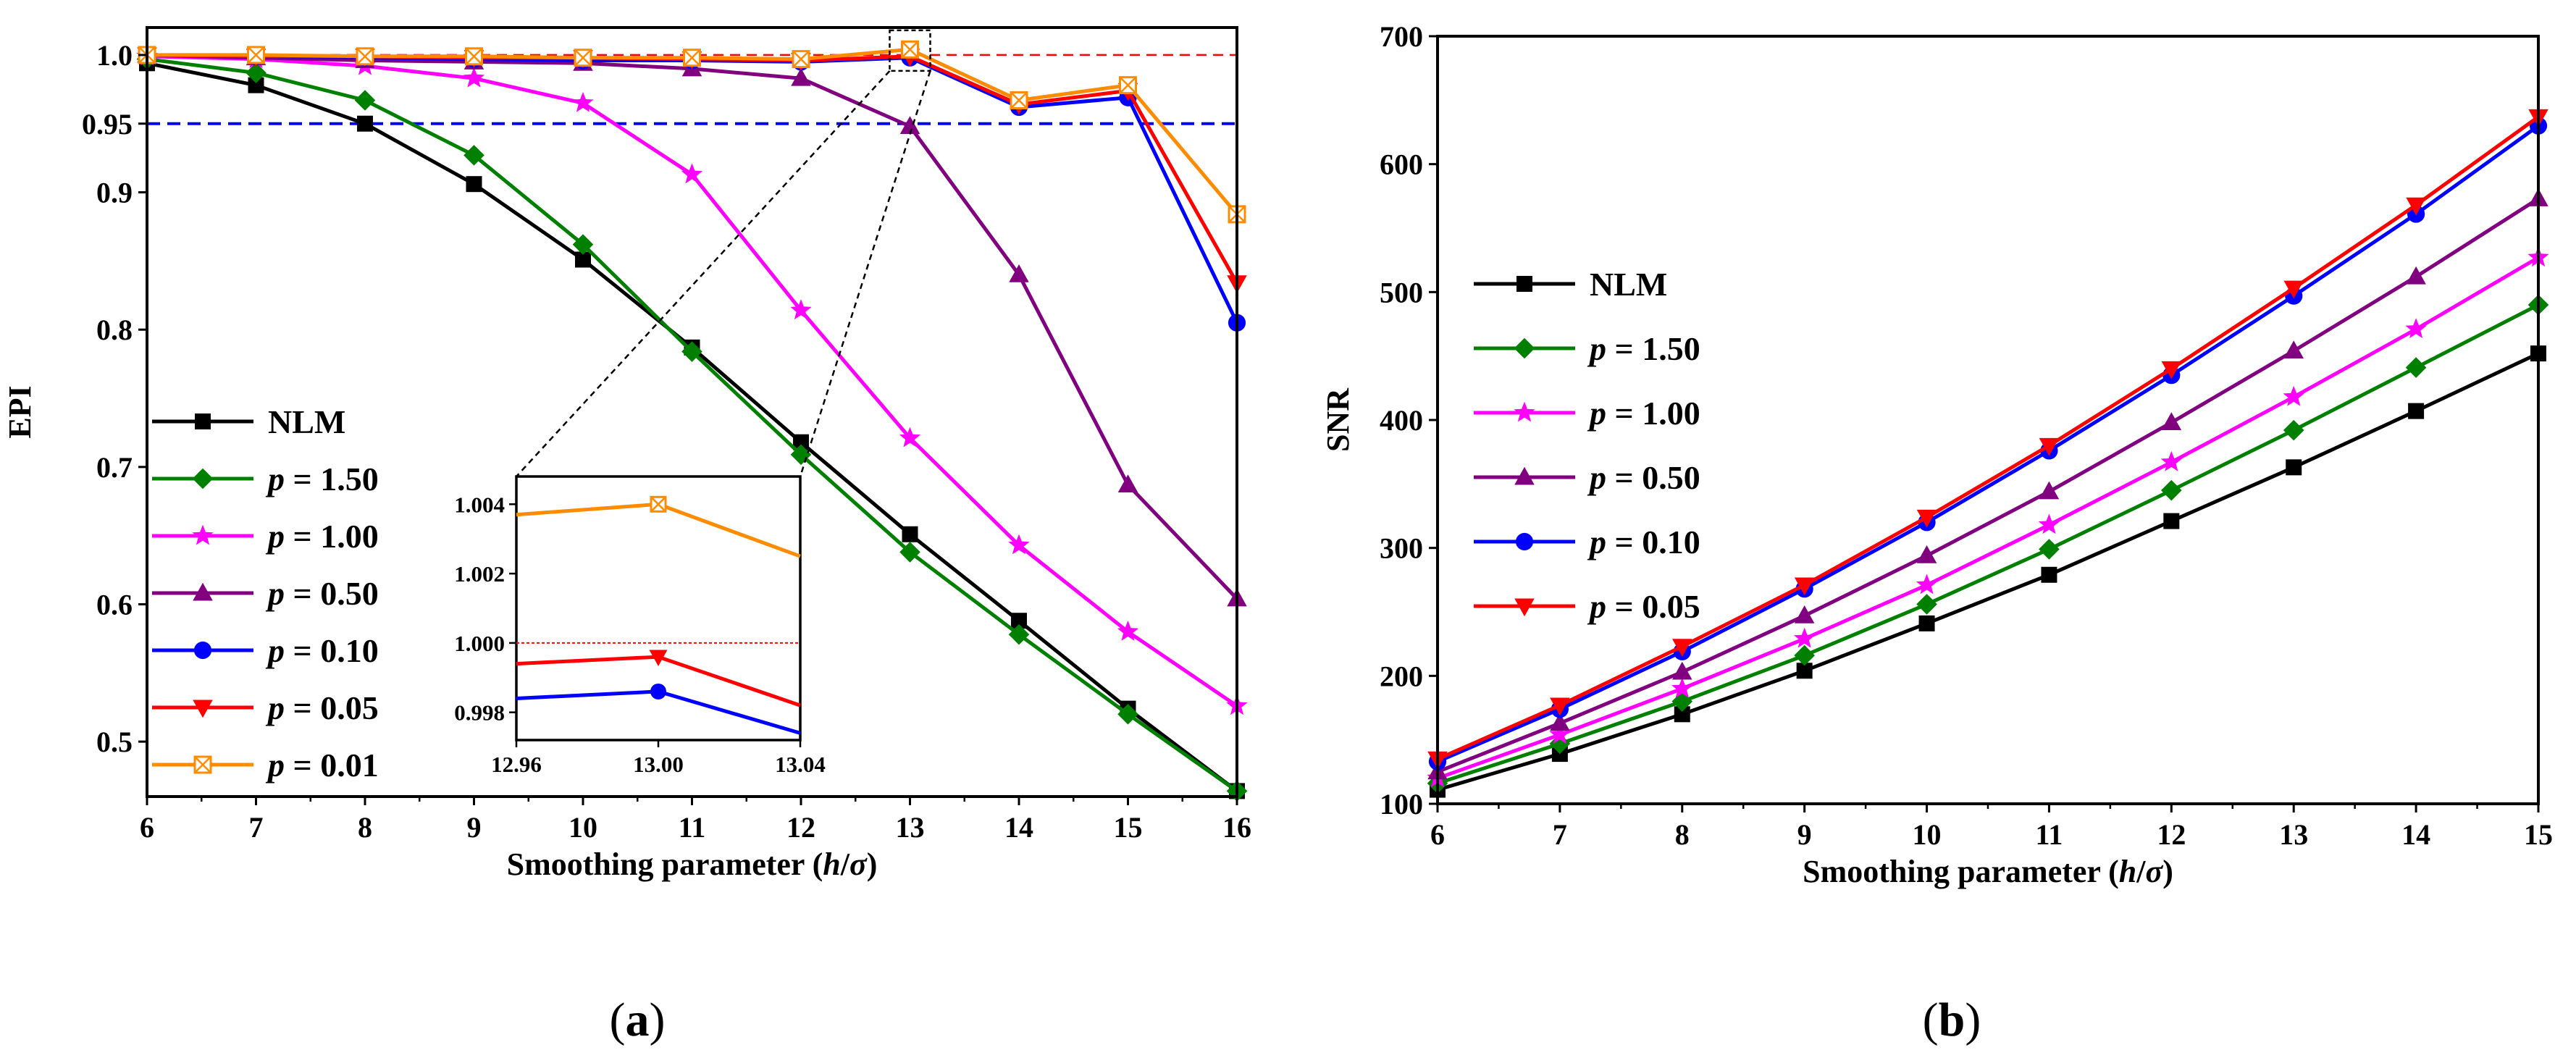 Image resolution: width=2576 pixels, height=1050 pixels. Describe the element at coordinates (2415, 834) in the screenshot. I see `chart-b-x-tick-label: 14` at that location.